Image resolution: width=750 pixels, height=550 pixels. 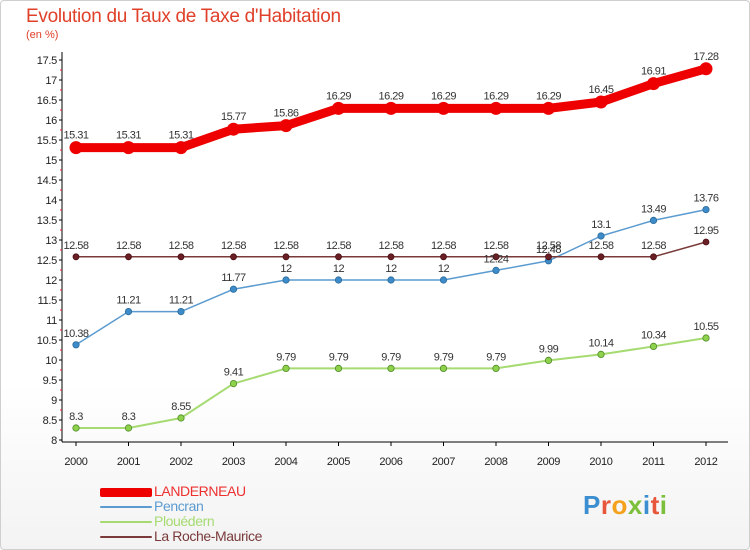 I want to click on chart-subtitle: (en %), so click(x=42, y=35).